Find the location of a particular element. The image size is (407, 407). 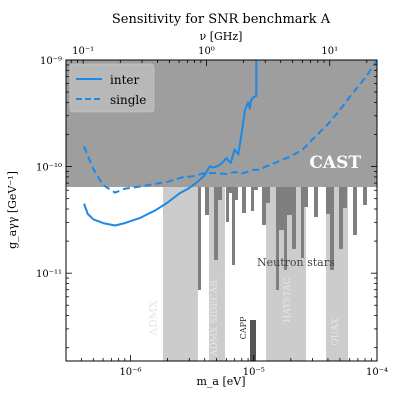

region-label-neutron-stars: Neutron stars is located at coordinates (296, 262).